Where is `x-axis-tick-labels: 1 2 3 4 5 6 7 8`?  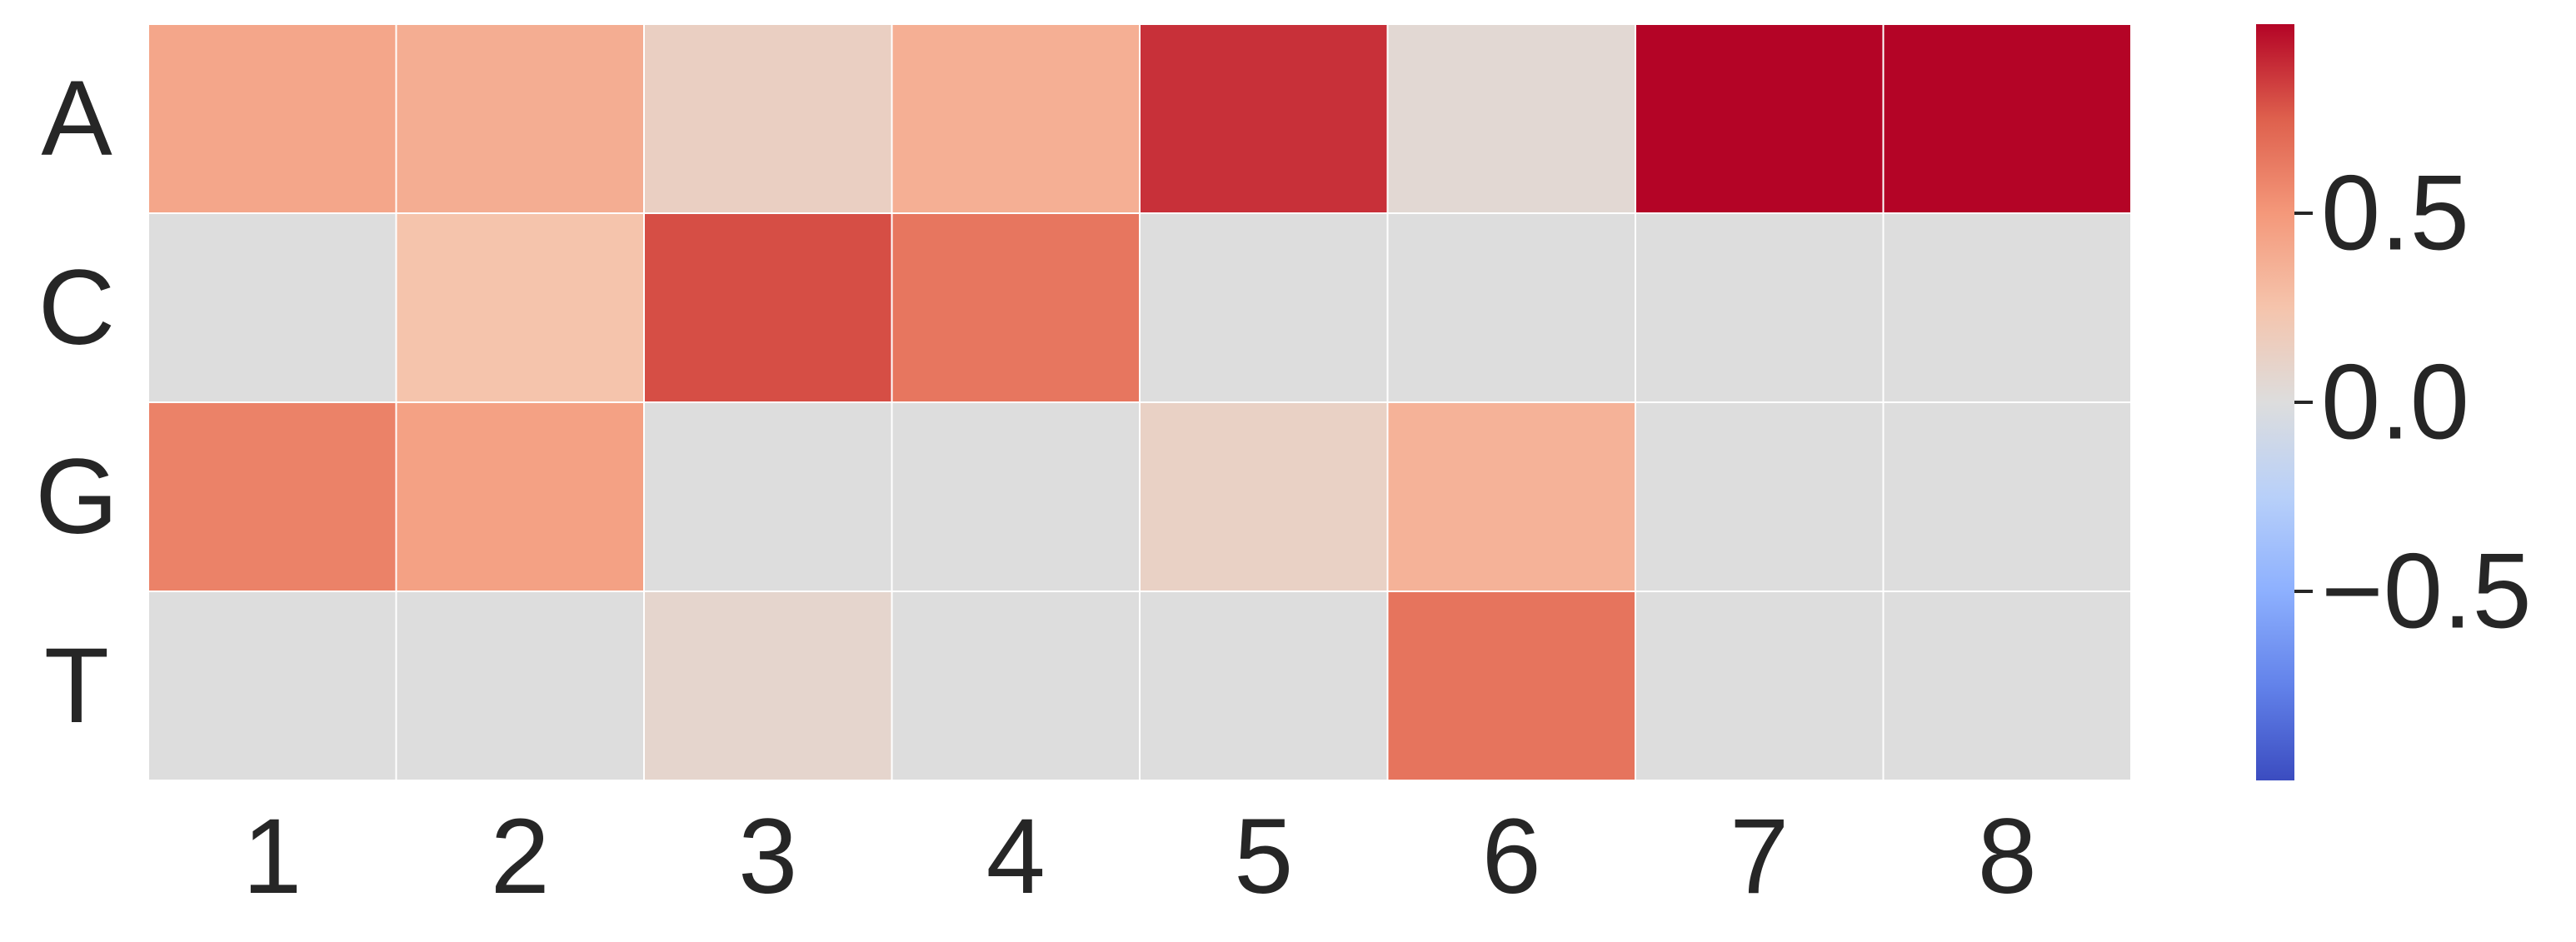 x-axis-tick-labels: 1 2 3 4 5 6 7 8 is located at coordinates (1139, 856).